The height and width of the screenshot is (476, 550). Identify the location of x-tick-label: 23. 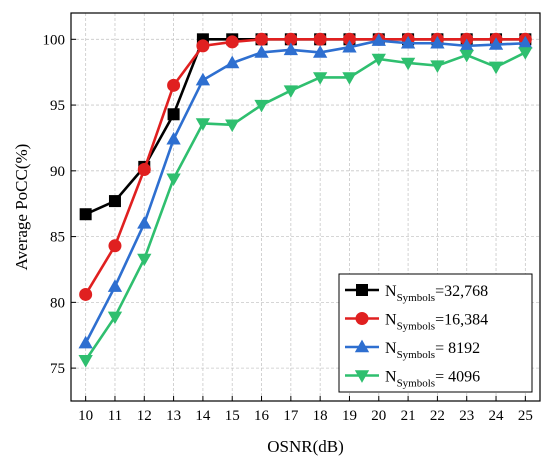
(466, 416).